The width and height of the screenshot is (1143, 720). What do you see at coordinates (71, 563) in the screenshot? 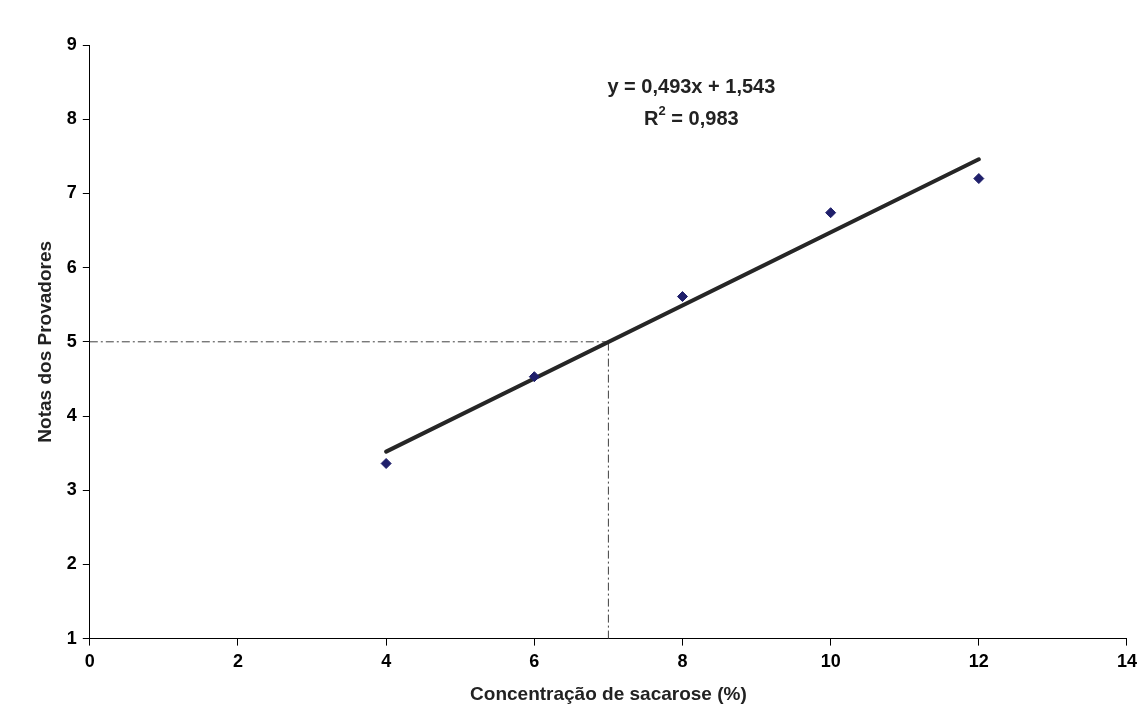
I see `y-tick-label: 2` at bounding box center [71, 563].